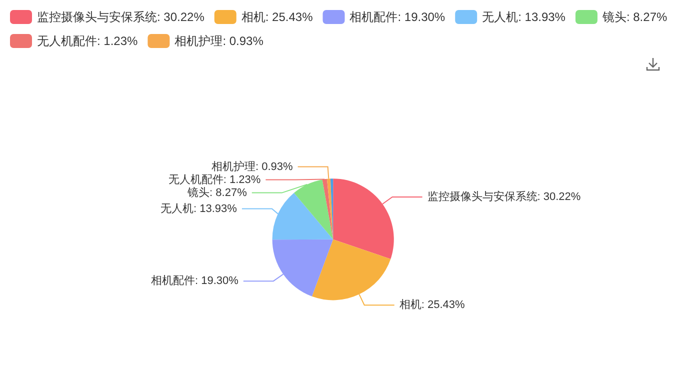 The image size is (677, 380). I want to click on legend-label: 镜头: 8.27%, so click(634, 17).